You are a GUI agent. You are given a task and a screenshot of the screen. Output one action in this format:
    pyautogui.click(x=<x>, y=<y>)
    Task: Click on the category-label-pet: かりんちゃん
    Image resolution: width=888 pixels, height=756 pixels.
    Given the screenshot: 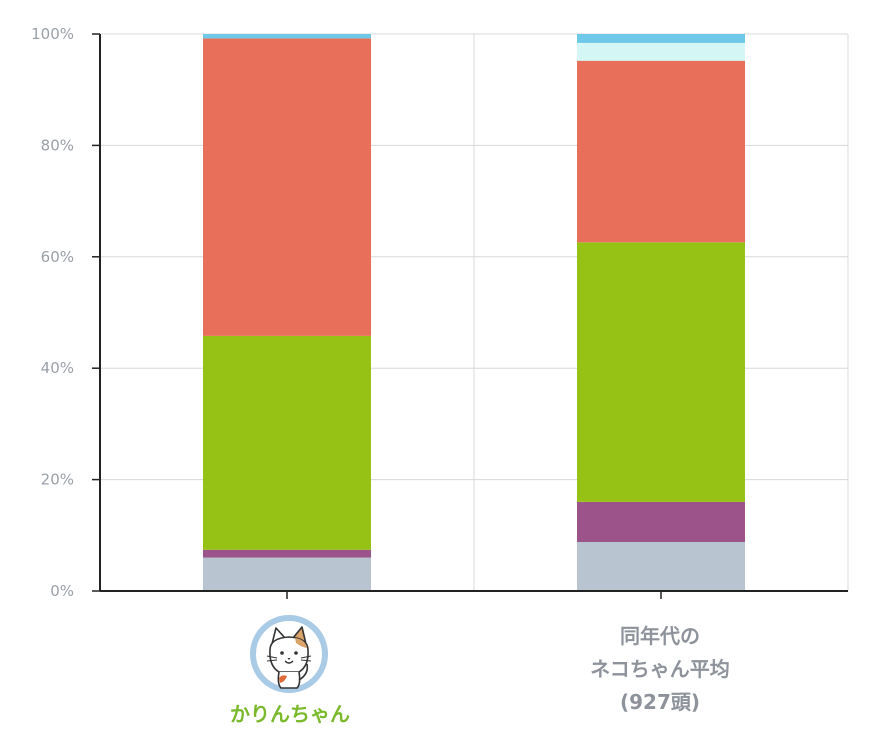 What is the action you would take?
    pyautogui.click(x=290, y=714)
    